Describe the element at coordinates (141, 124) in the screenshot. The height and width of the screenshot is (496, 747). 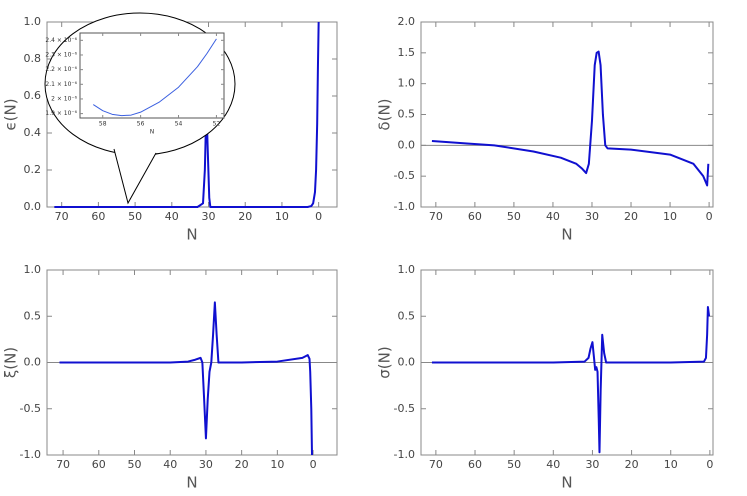
I see `x-tick-label: 56` at that location.